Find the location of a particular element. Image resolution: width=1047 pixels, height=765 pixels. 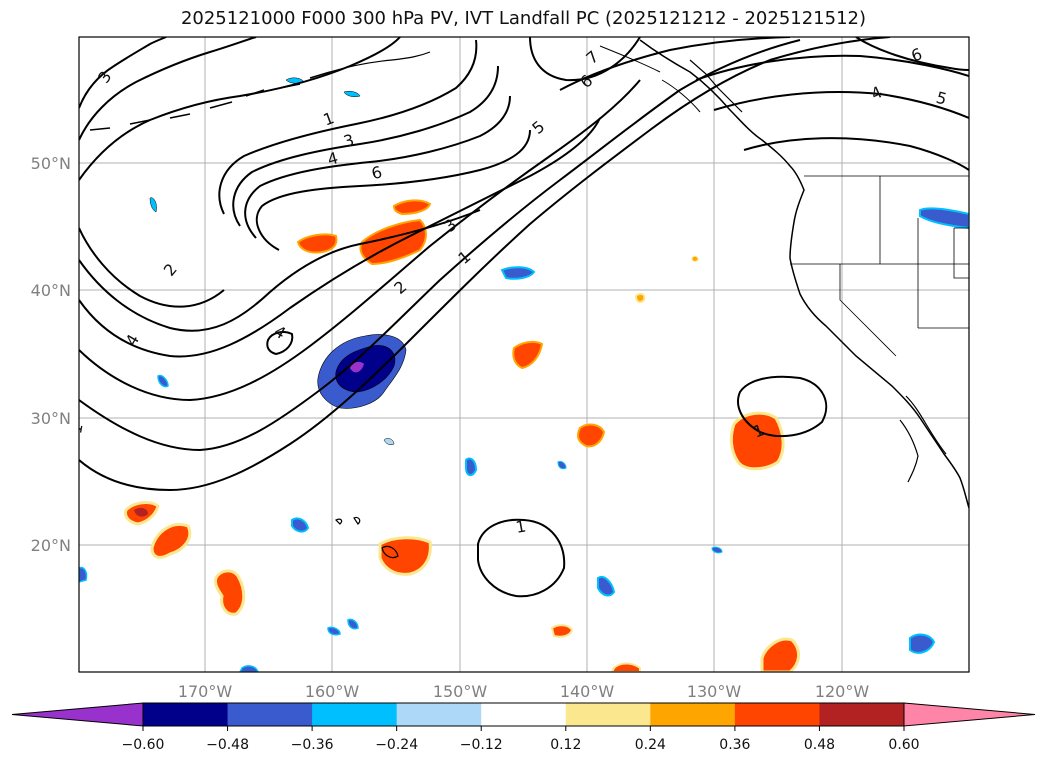

lon-tick-label: 130°W is located at coordinates (714, 691).